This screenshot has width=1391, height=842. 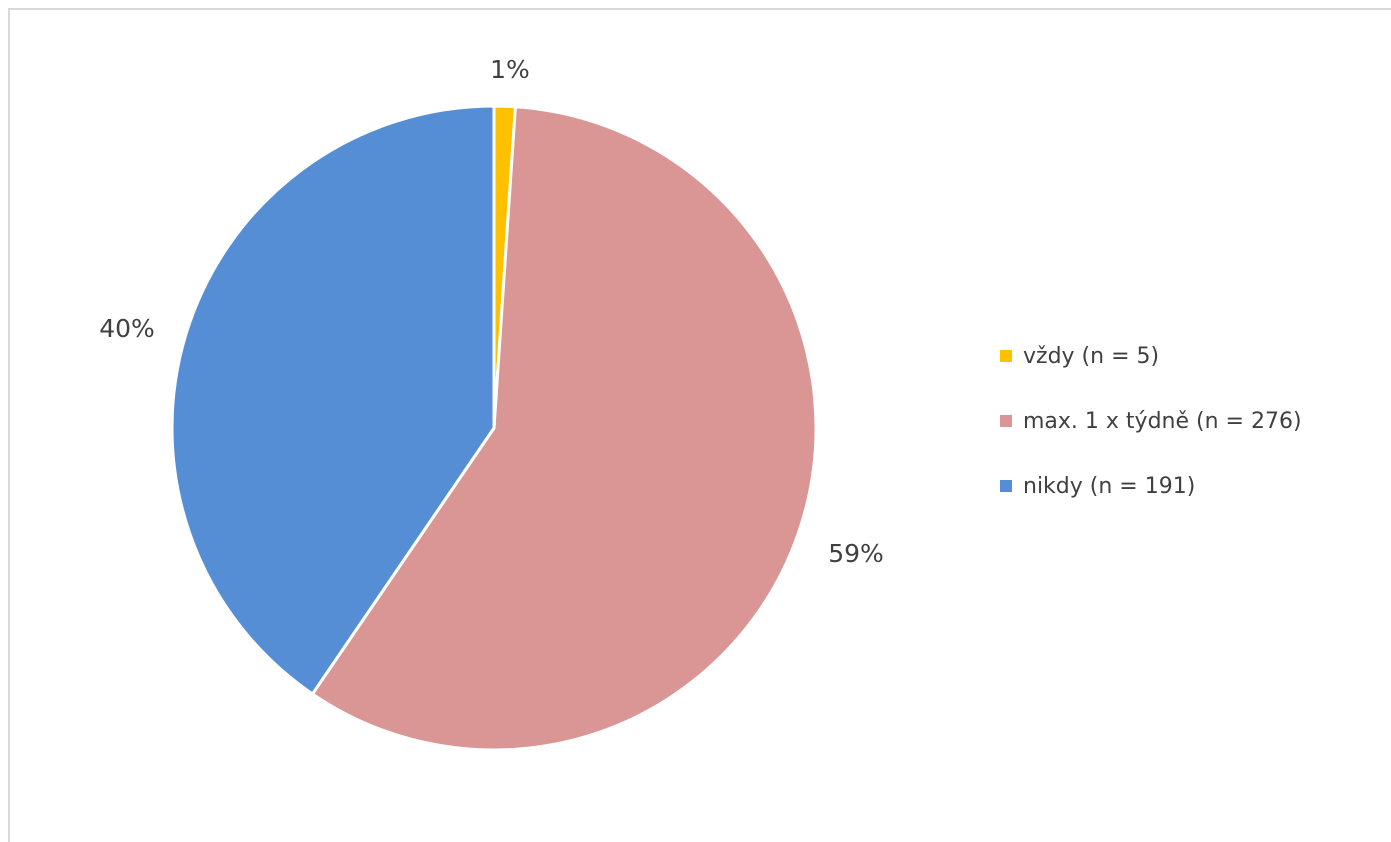 What do you see at coordinates (127, 328) in the screenshot?
I see `data-label-2: 40%` at bounding box center [127, 328].